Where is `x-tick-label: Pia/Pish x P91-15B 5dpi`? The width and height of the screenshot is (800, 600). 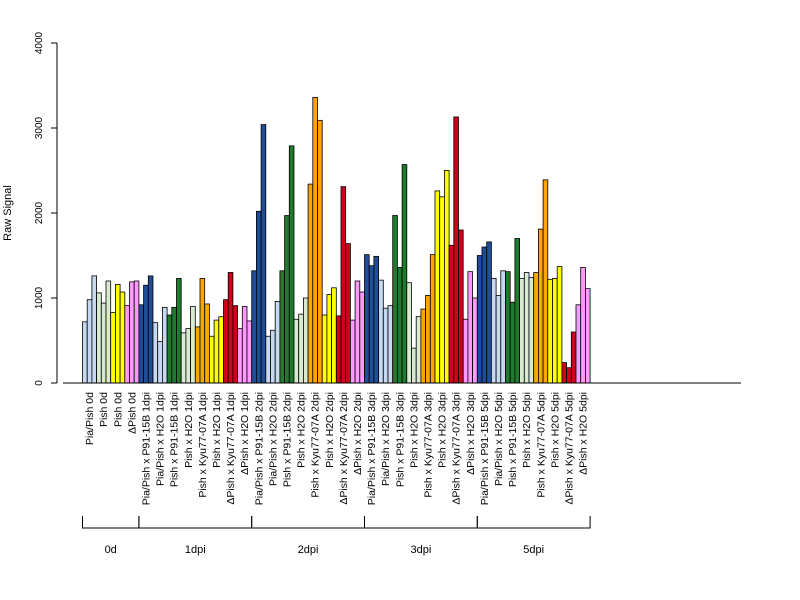 x-tick-label: Pia/Pish x P91-15B 5dpi is located at coordinates (485, 448).